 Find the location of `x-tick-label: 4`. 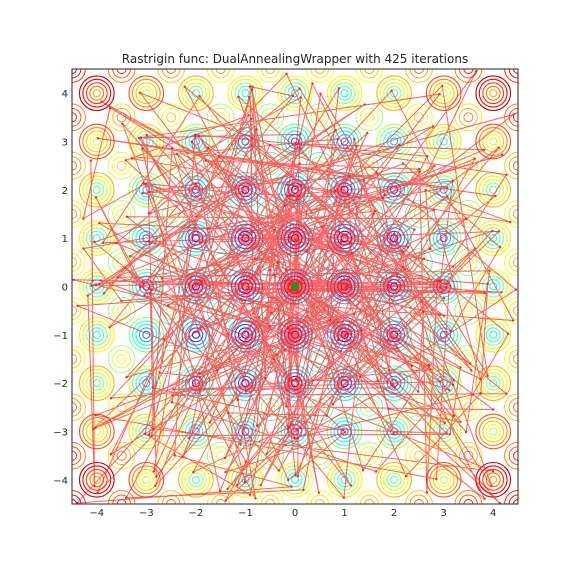

x-tick-label: 4 is located at coordinates (493, 513).